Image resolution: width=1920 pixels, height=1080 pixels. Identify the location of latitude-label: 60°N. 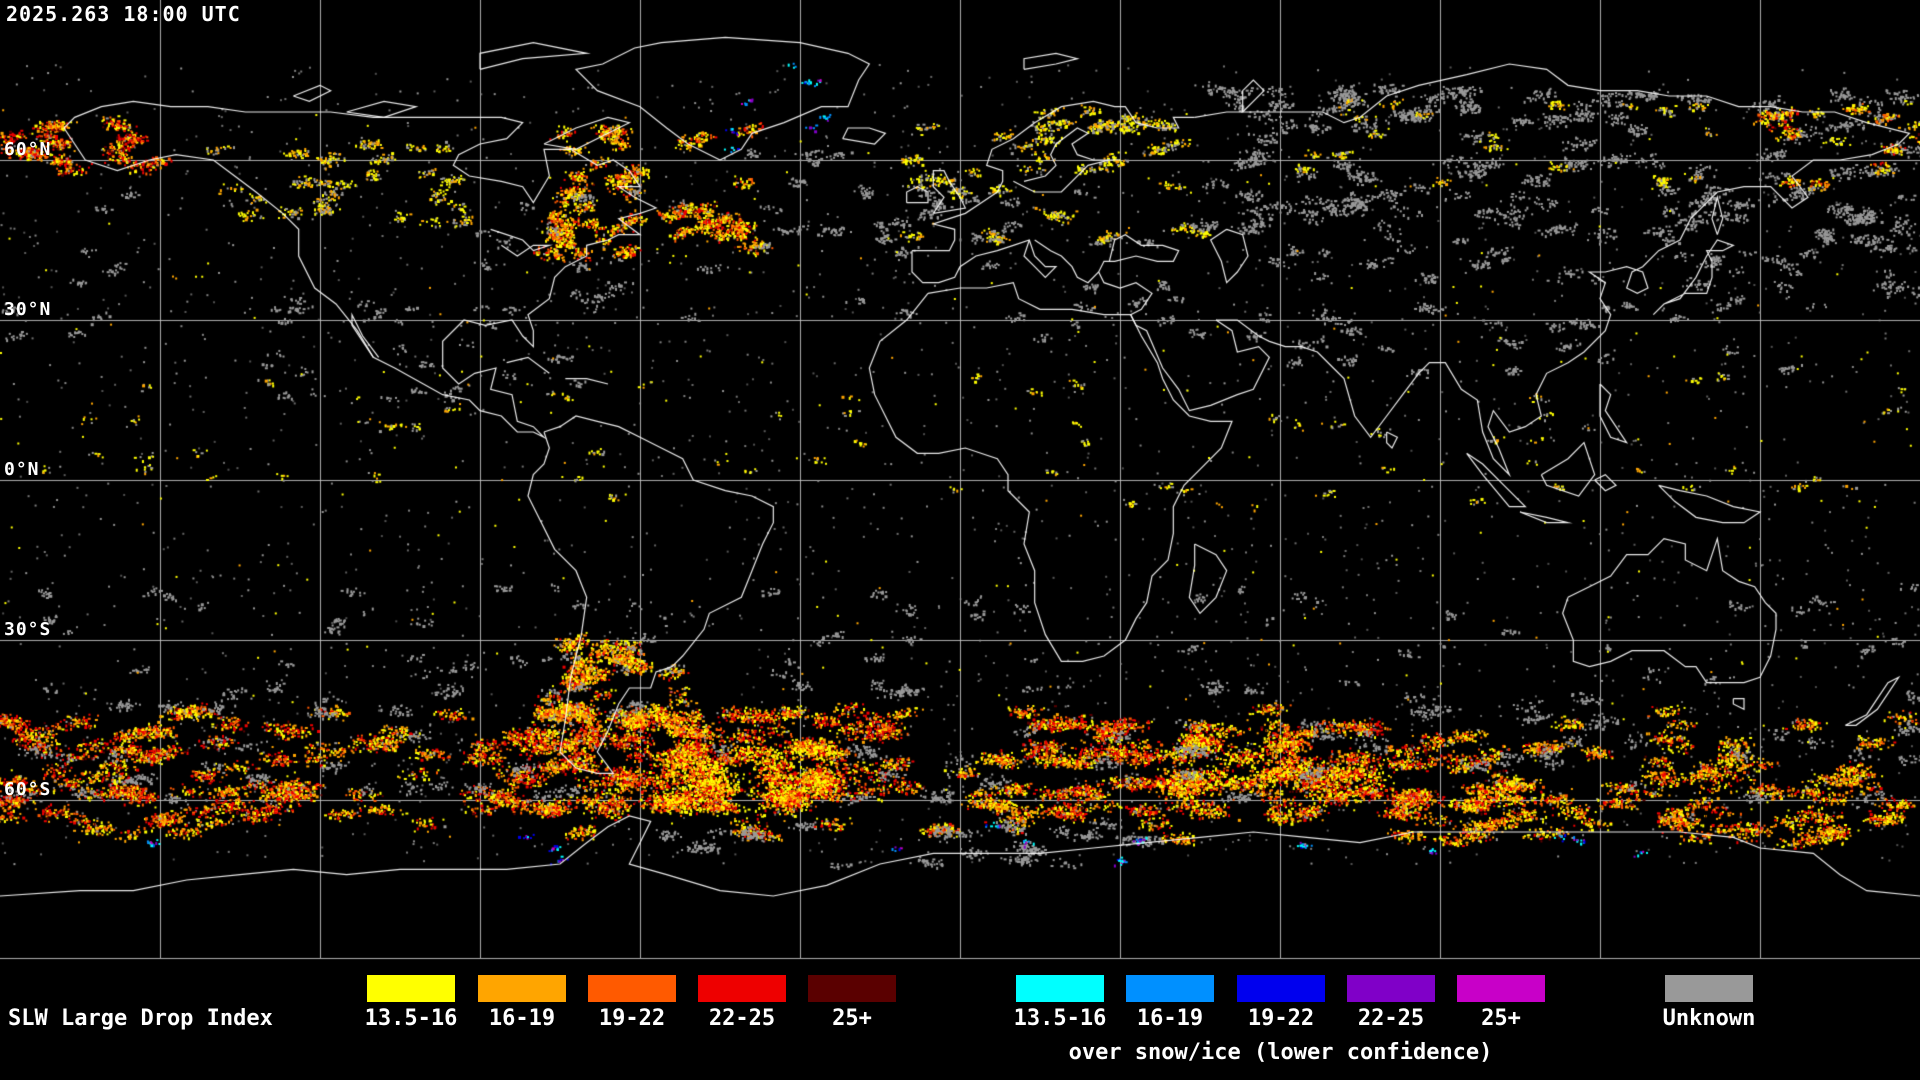
(28, 149).